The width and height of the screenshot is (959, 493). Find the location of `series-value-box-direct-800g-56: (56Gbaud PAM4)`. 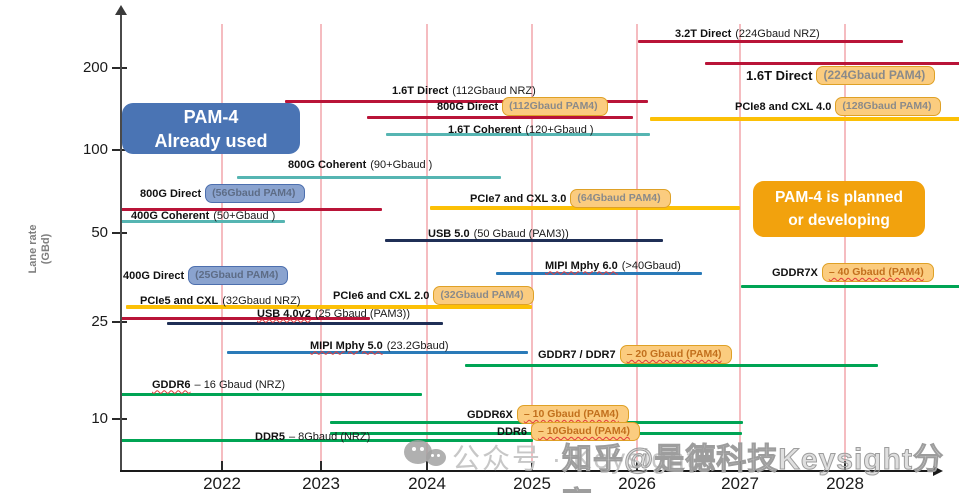

series-value-box-direct-800g-56: (56Gbaud PAM4) is located at coordinates (255, 193).